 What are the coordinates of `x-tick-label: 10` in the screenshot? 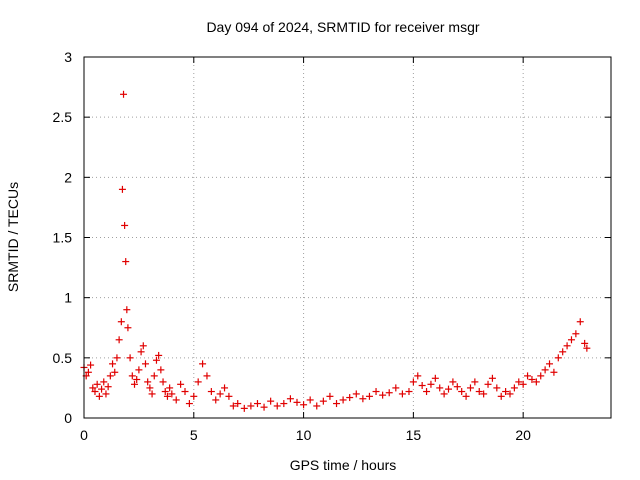 It's located at (304, 435).